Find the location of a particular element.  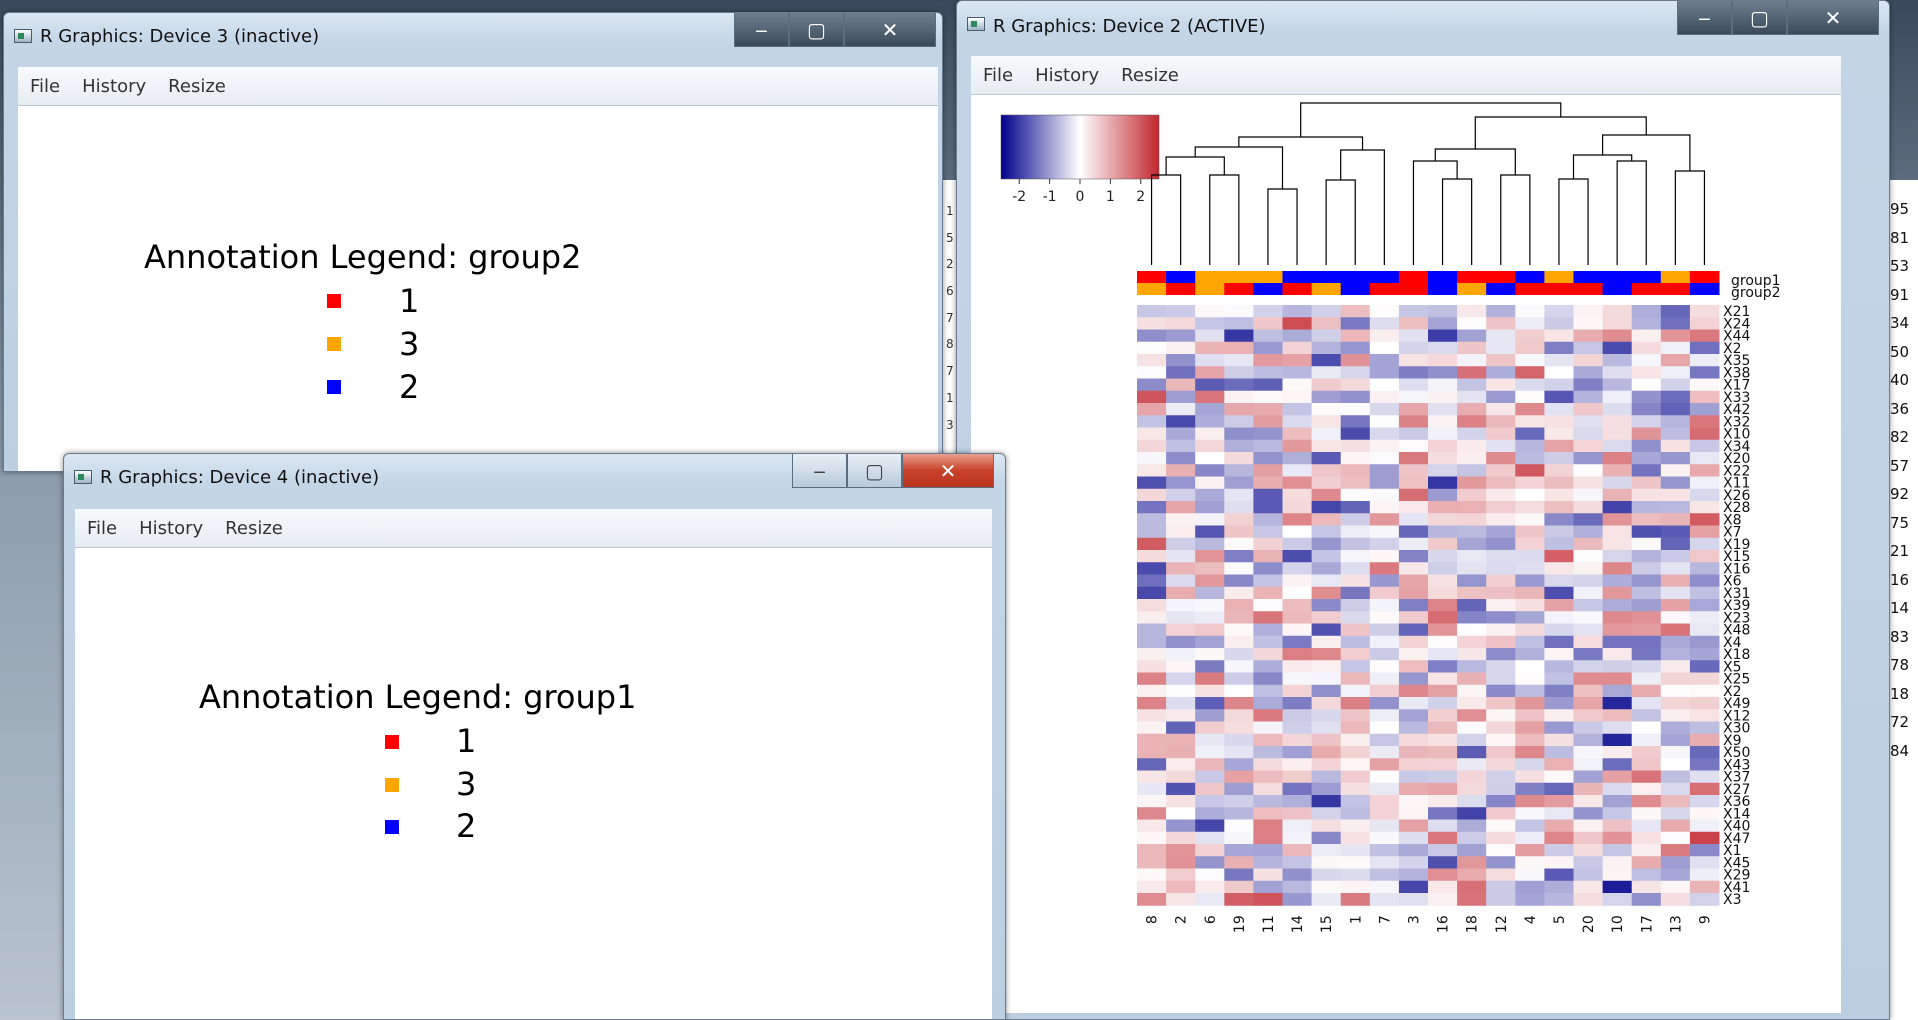

row-label: X37 is located at coordinates (1736, 778).